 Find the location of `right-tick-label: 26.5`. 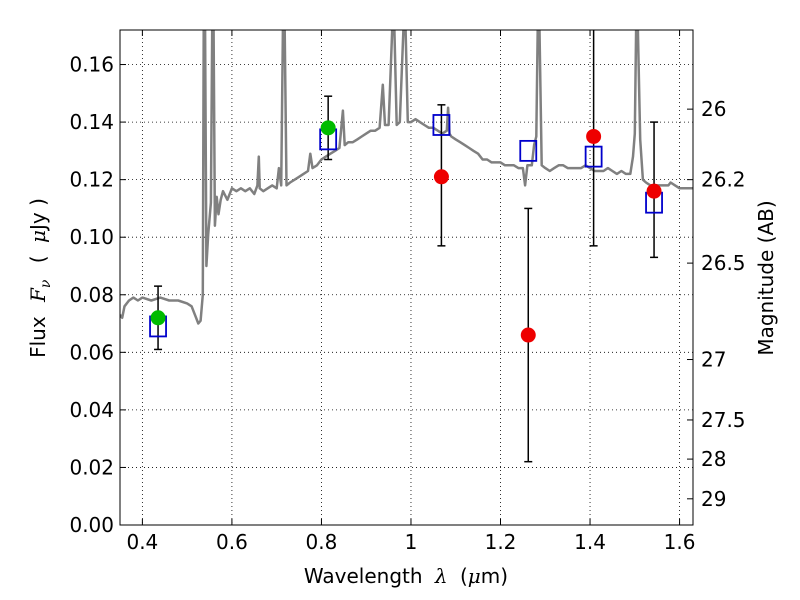

right-tick-label: 26.5 is located at coordinates (723, 263).